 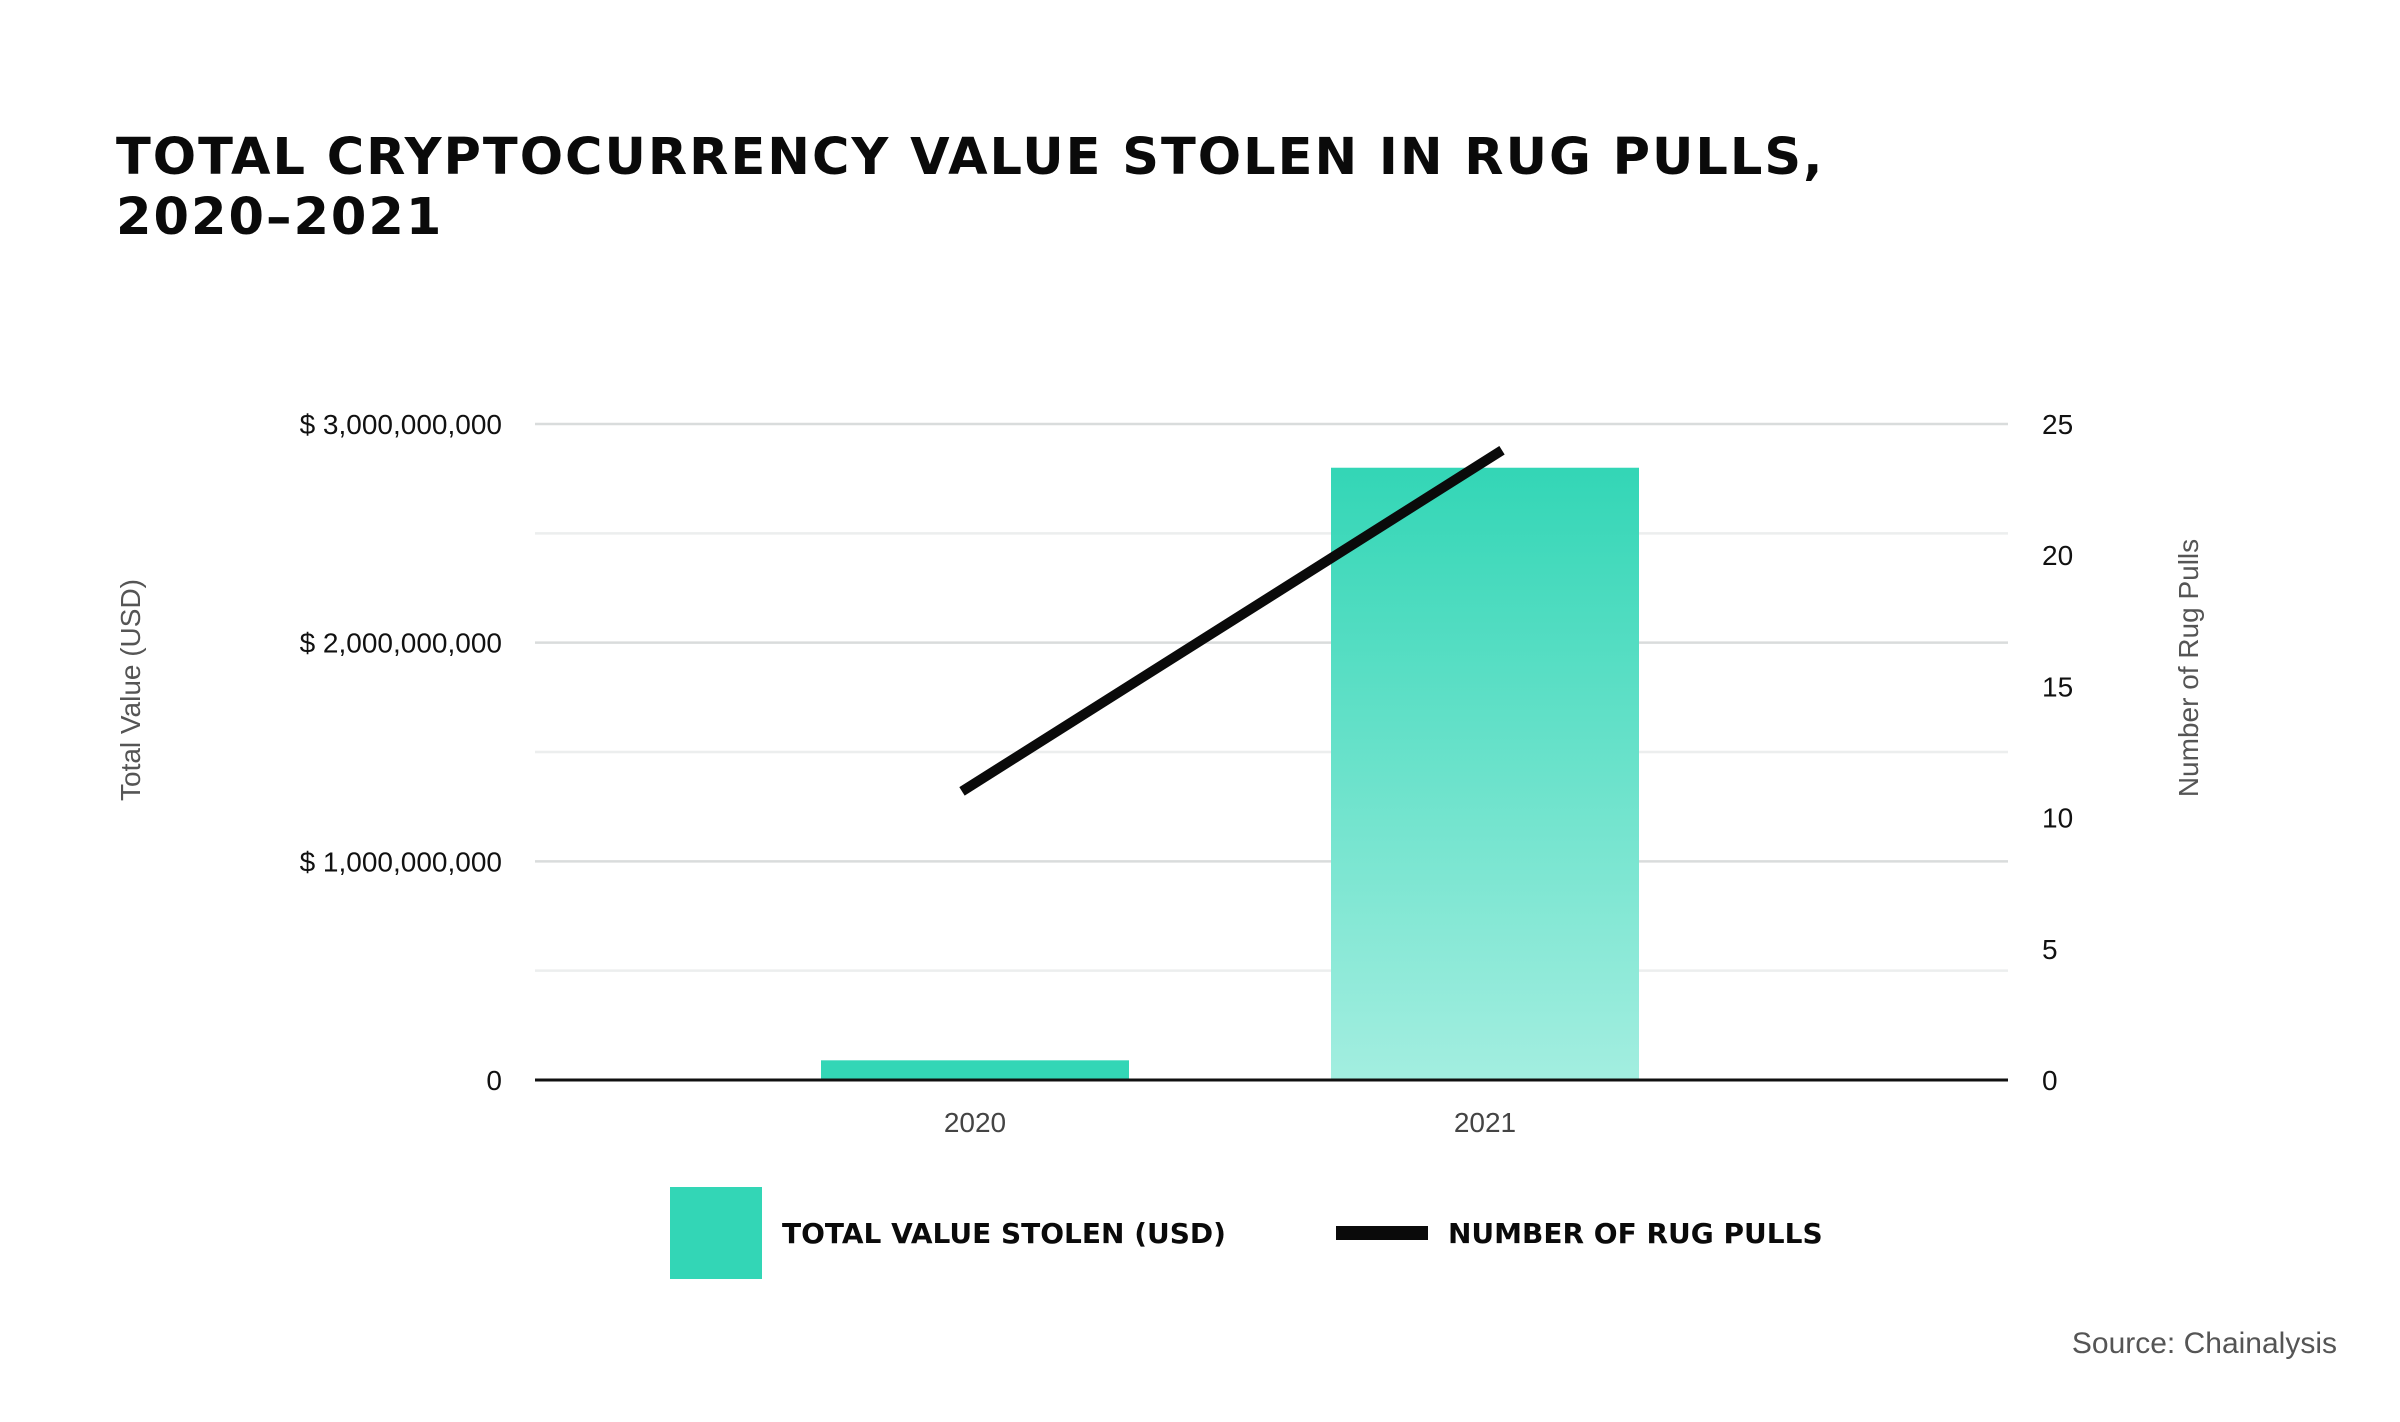 I want to click on legend-swatch-line, so click(x=1382, y=1233).